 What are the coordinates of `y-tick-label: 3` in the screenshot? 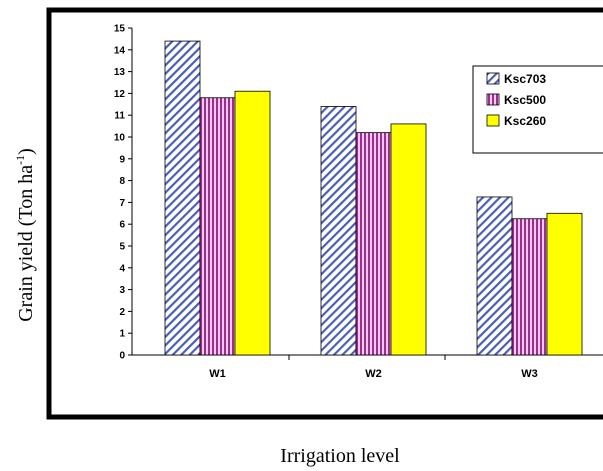 It's located at (122, 290).